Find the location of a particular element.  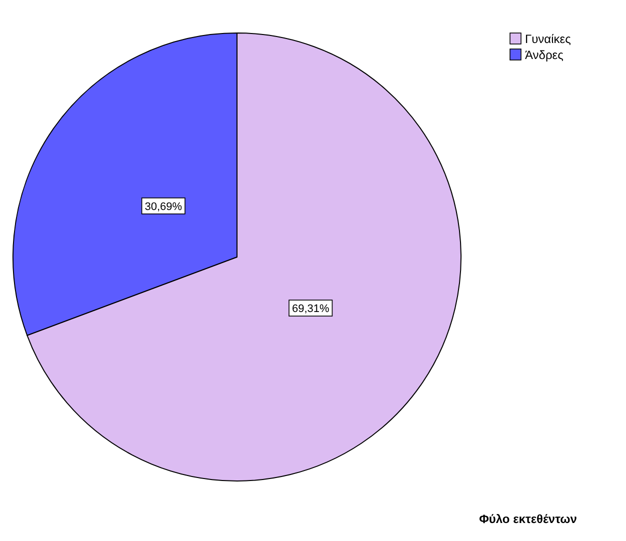

data-label: 30,69% is located at coordinates (163, 206).